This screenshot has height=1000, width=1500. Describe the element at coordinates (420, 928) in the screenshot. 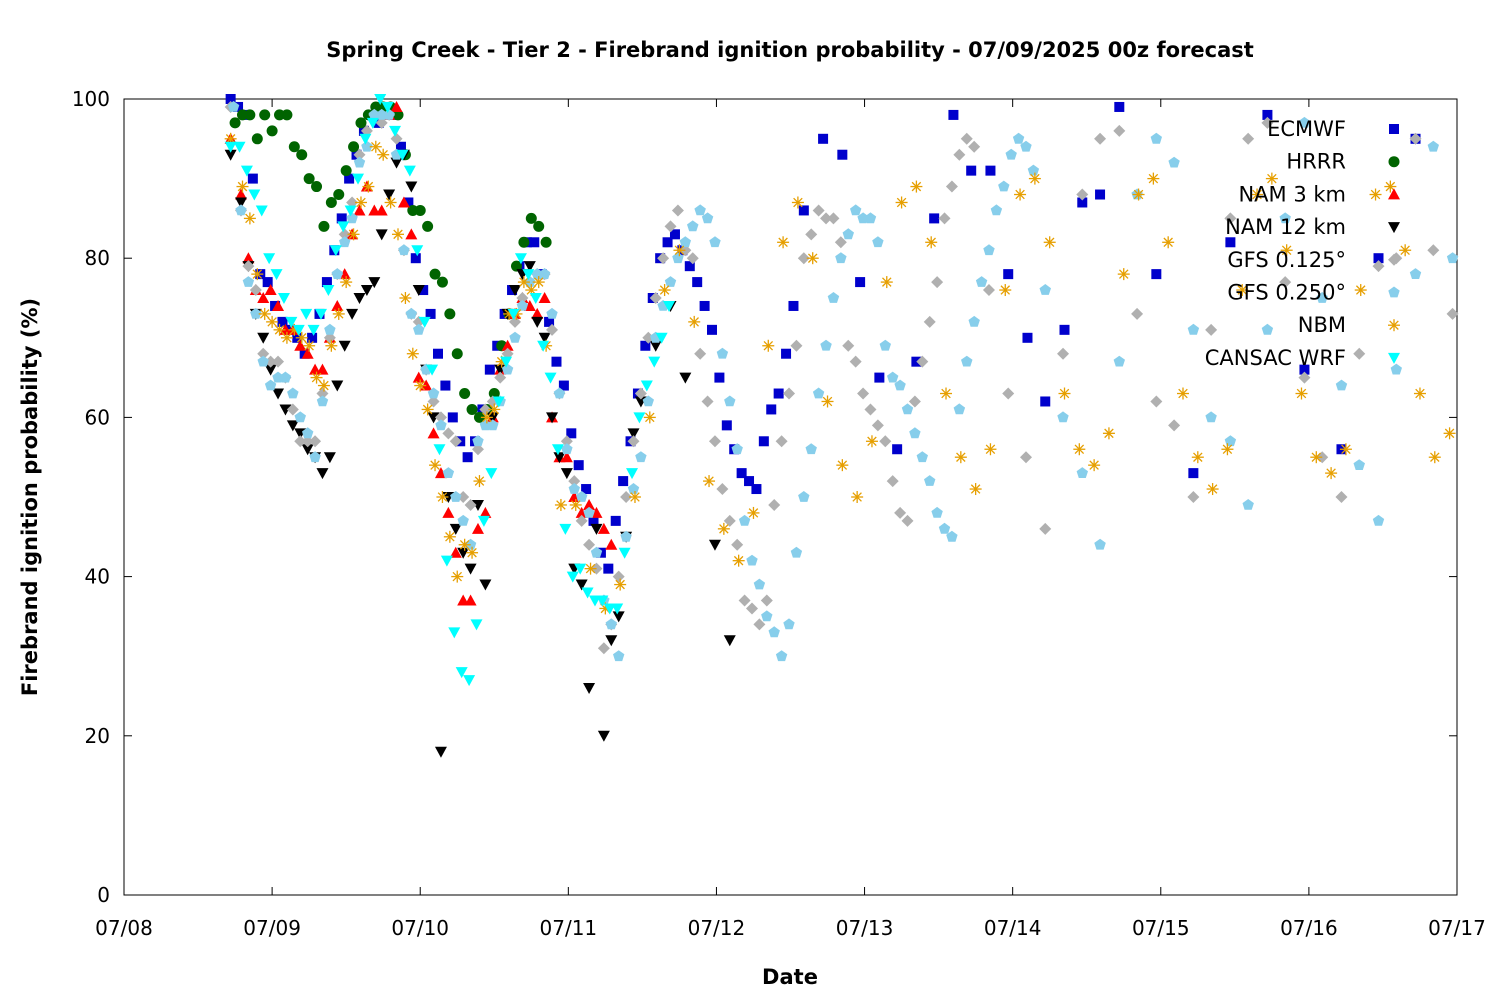

I see `x-tick-label: 07/10` at that location.